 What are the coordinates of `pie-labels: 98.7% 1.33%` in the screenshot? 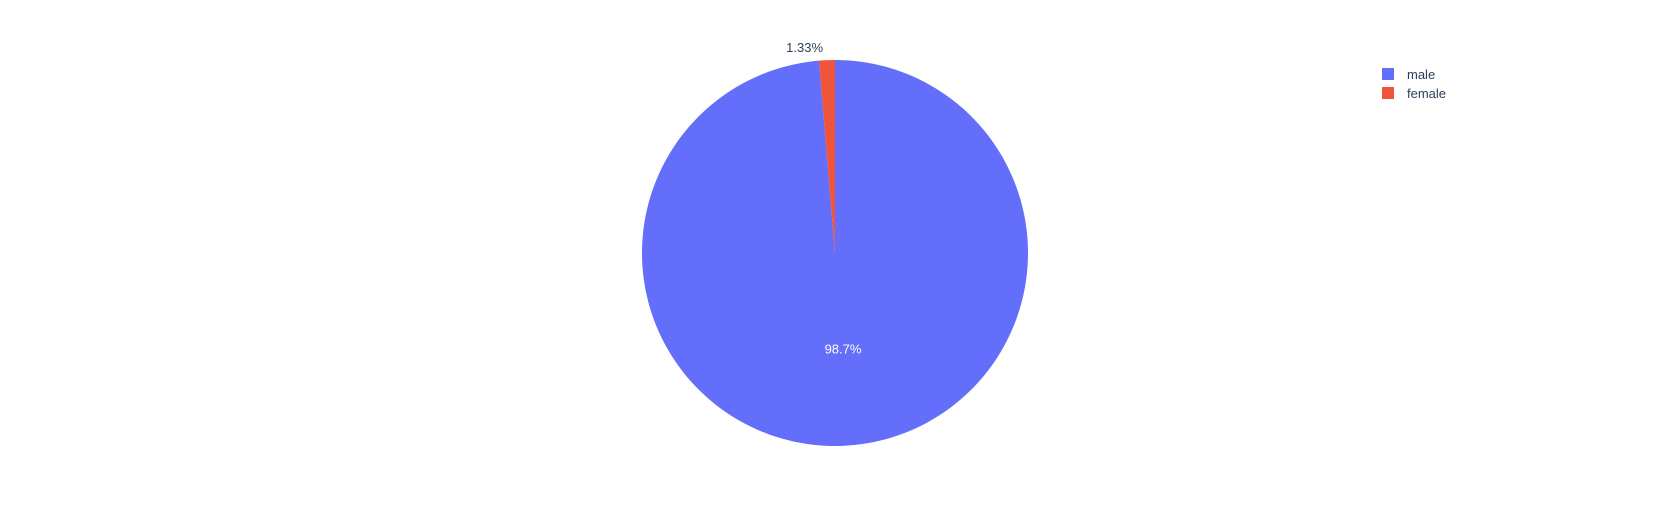 It's located at (824, 198).